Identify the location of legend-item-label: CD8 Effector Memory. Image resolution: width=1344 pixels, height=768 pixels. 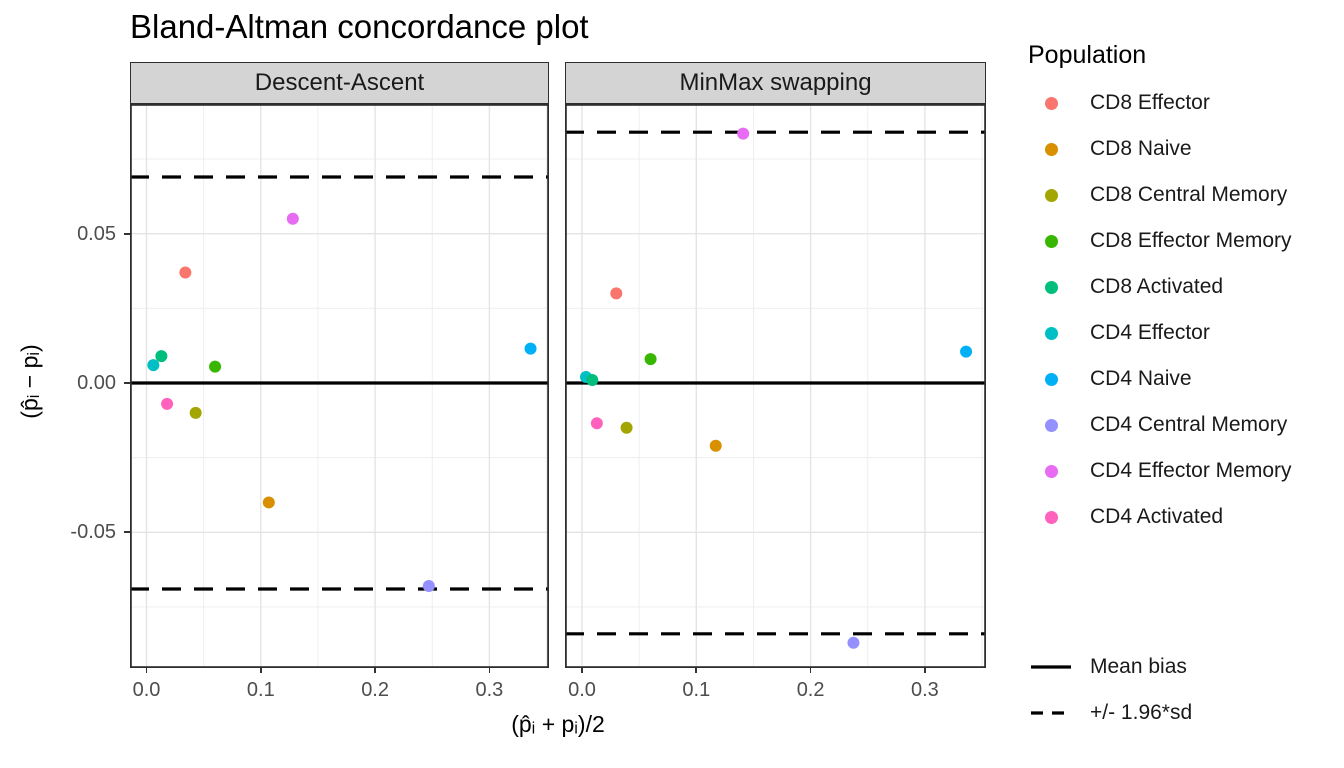
(1191, 240).